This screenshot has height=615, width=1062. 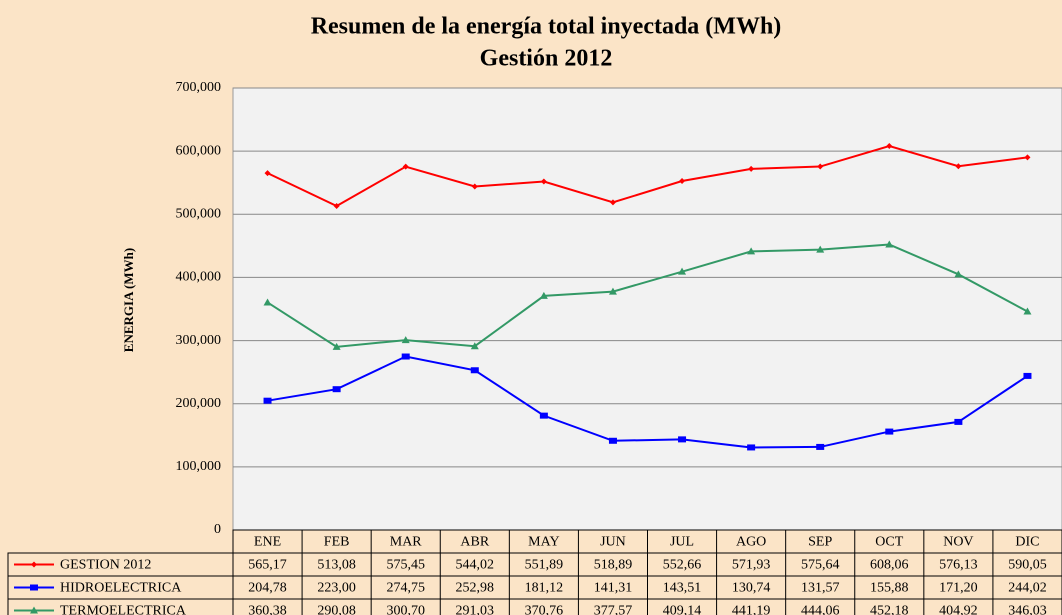 I want to click on x-tick-label: ENE, so click(x=267, y=542).